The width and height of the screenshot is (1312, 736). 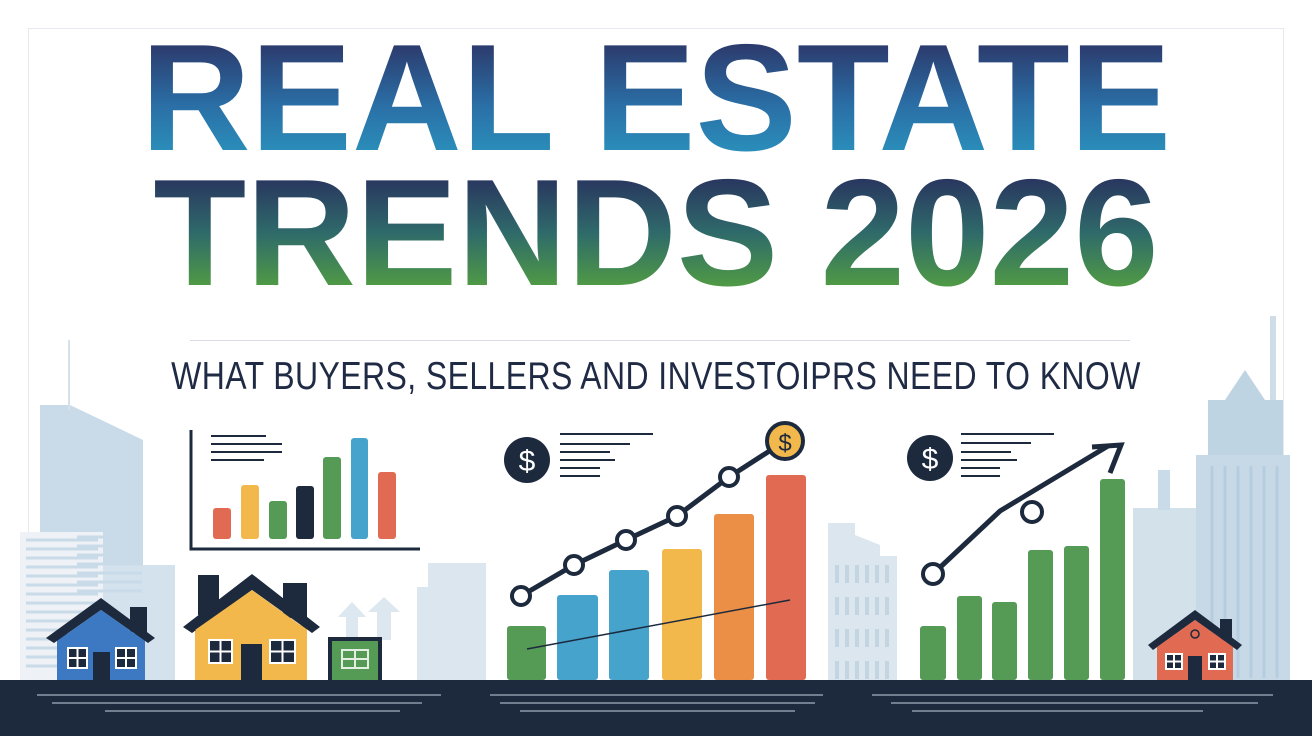 I want to click on trend-chart: $, so click(x=1016, y=556).